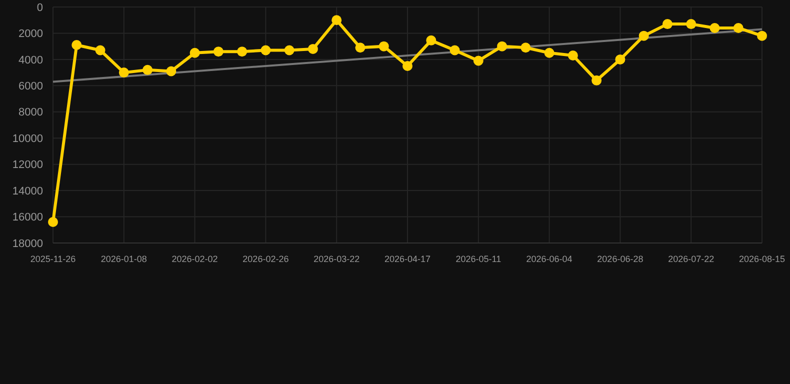 Image resolution: width=790 pixels, height=384 pixels. What do you see at coordinates (39, 8) in the screenshot?
I see `y-tick-label: 0` at bounding box center [39, 8].